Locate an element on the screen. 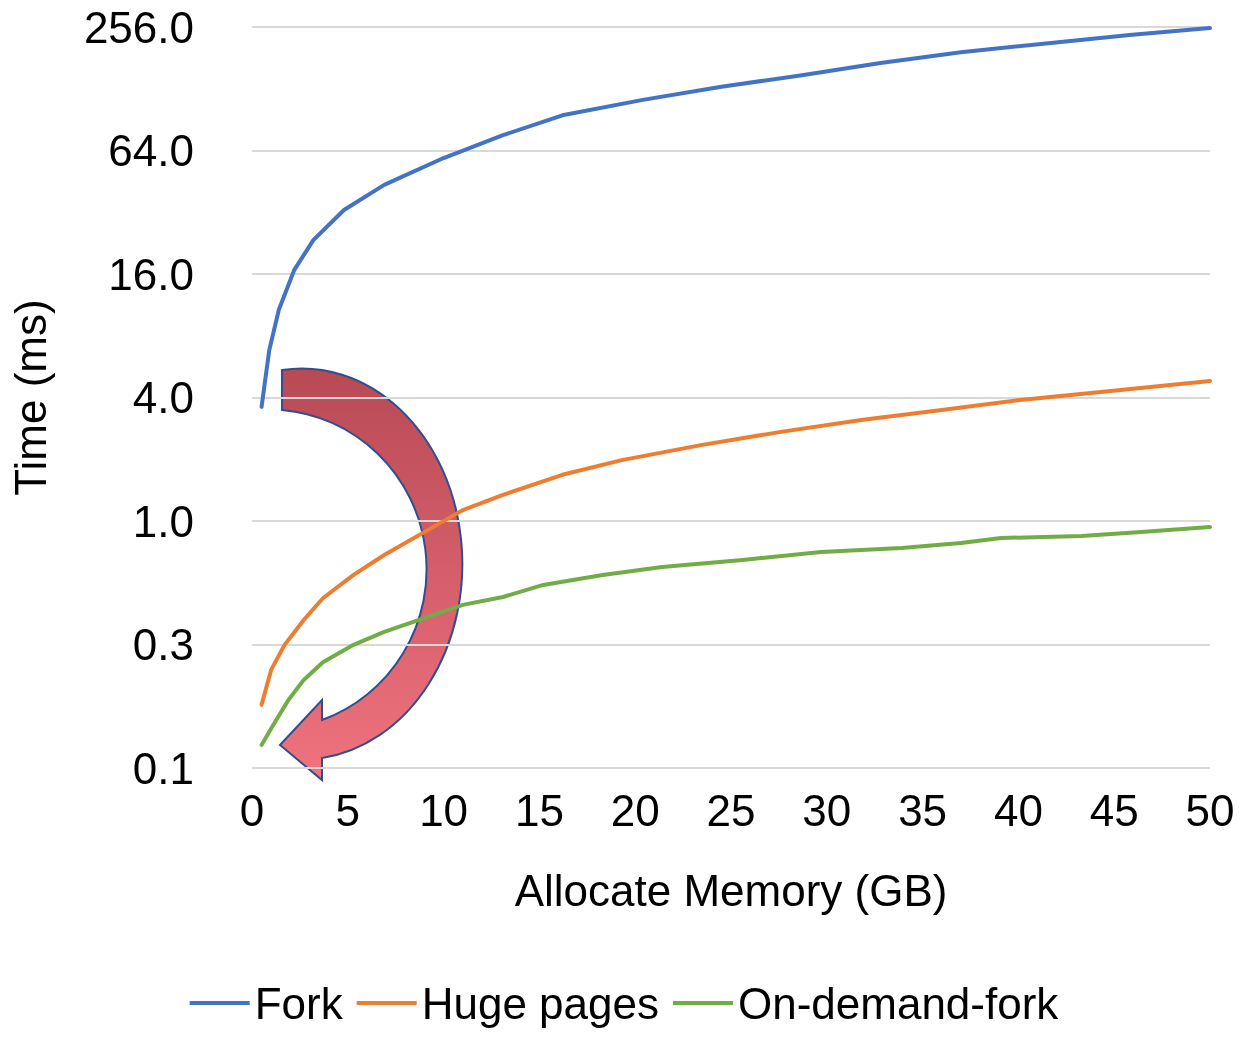 The image size is (1248, 1038). x-tick-label: 5 is located at coordinates (348, 810).